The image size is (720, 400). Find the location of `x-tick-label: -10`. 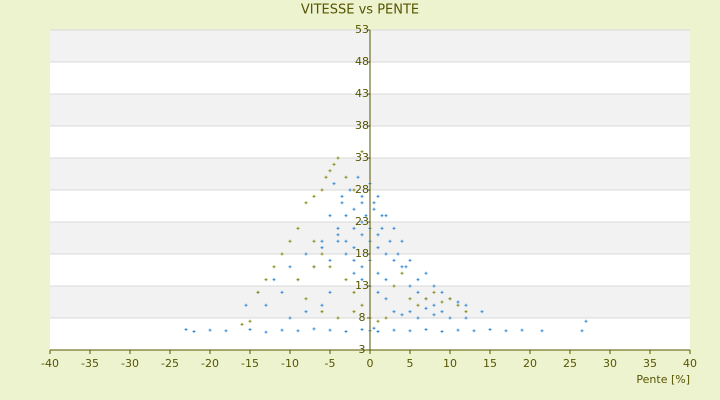

x-tick-label: -10 is located at coordinates (290, 363).